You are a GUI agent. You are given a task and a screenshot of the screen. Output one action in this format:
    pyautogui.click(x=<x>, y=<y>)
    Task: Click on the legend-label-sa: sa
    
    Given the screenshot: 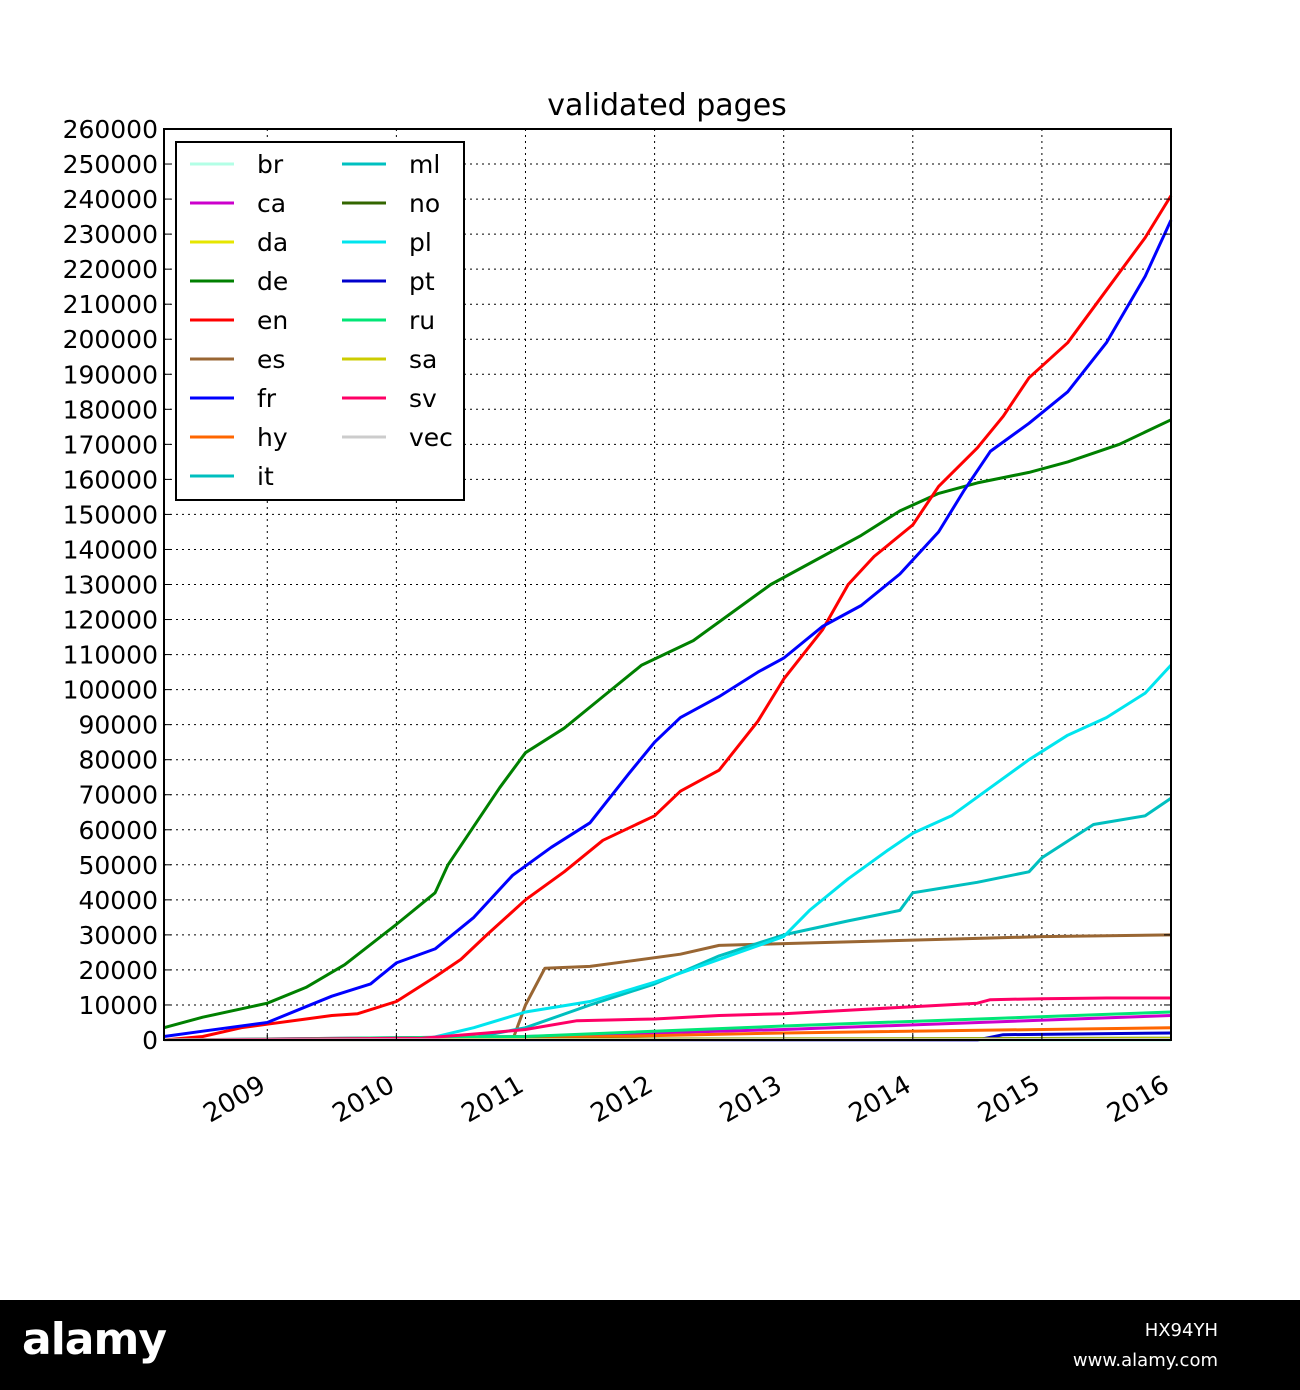 What is the action you would take?
    pyautogui.click(x=423, y=359)
    